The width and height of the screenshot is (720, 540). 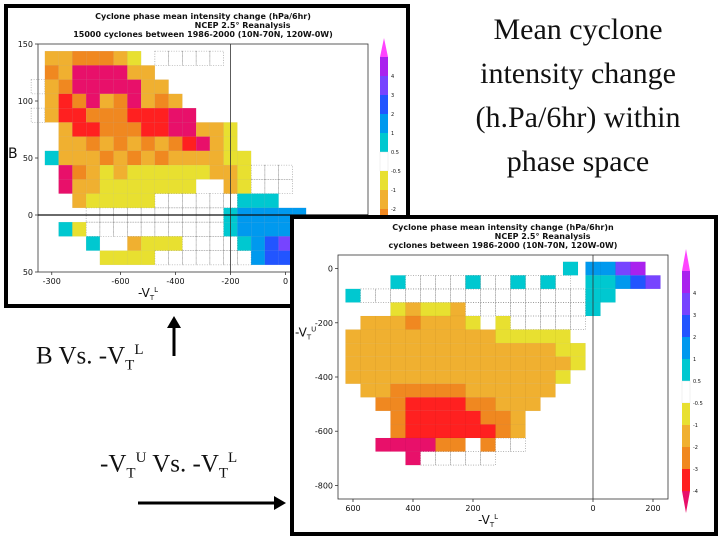 What do you see at coordinates (697, 382) in the screenshot?
I see `colorbar-label: 0.5` at bounding box center [697, 382].